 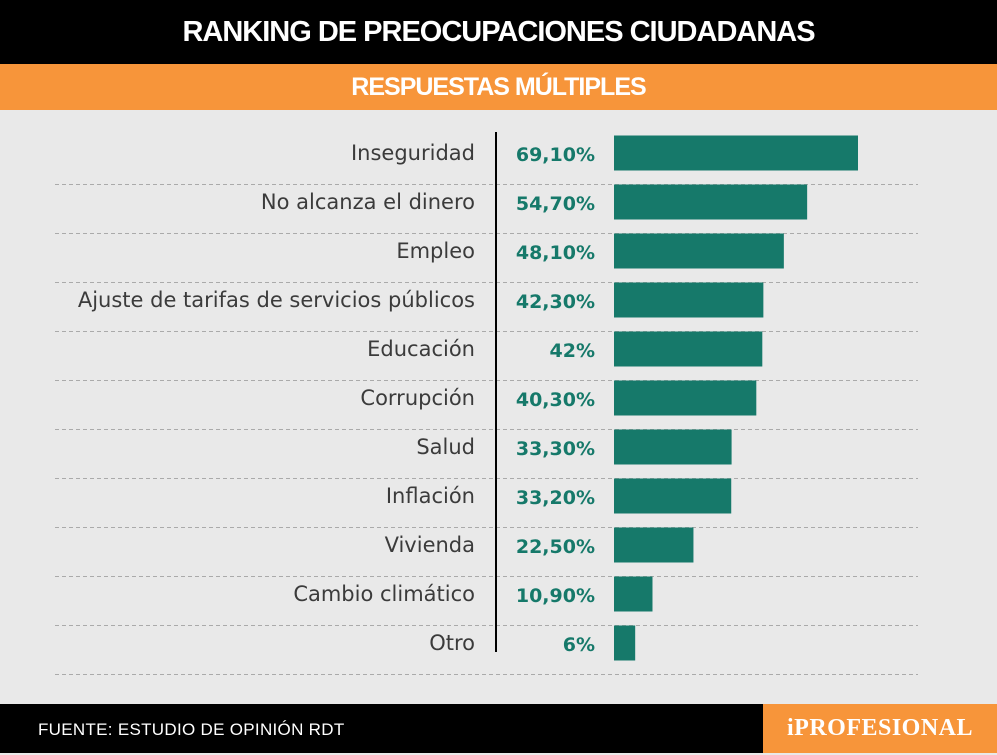 What do you see at coordinates (555, 400) in the screenshot?
I see `value-label: 40,30%` at bounding box center [555, 400].